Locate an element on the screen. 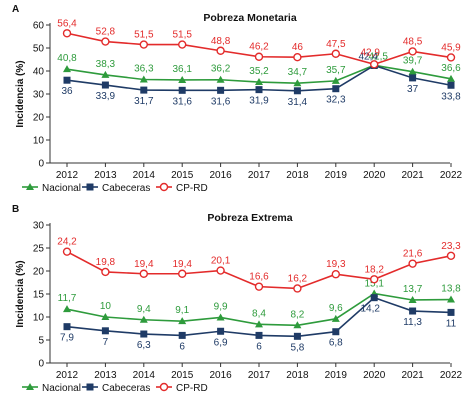 Image resolution: width=464 pixels, height=400 pixels. x-tick-label: 2019 is located at coordinates (336, 375).